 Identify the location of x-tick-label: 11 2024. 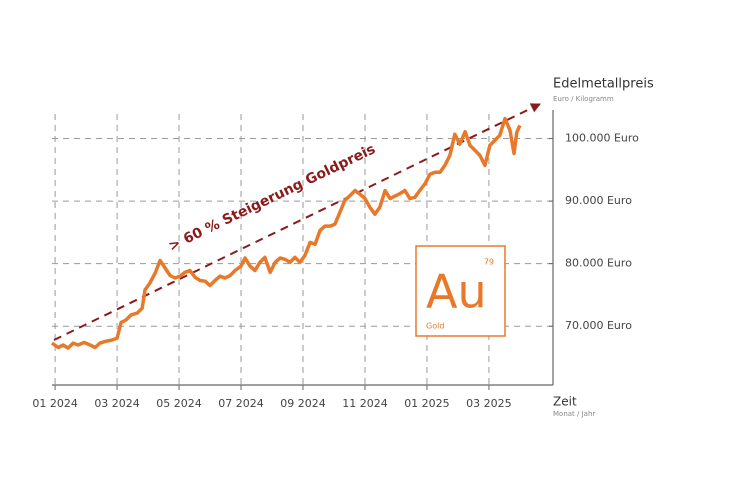
(365, 403).